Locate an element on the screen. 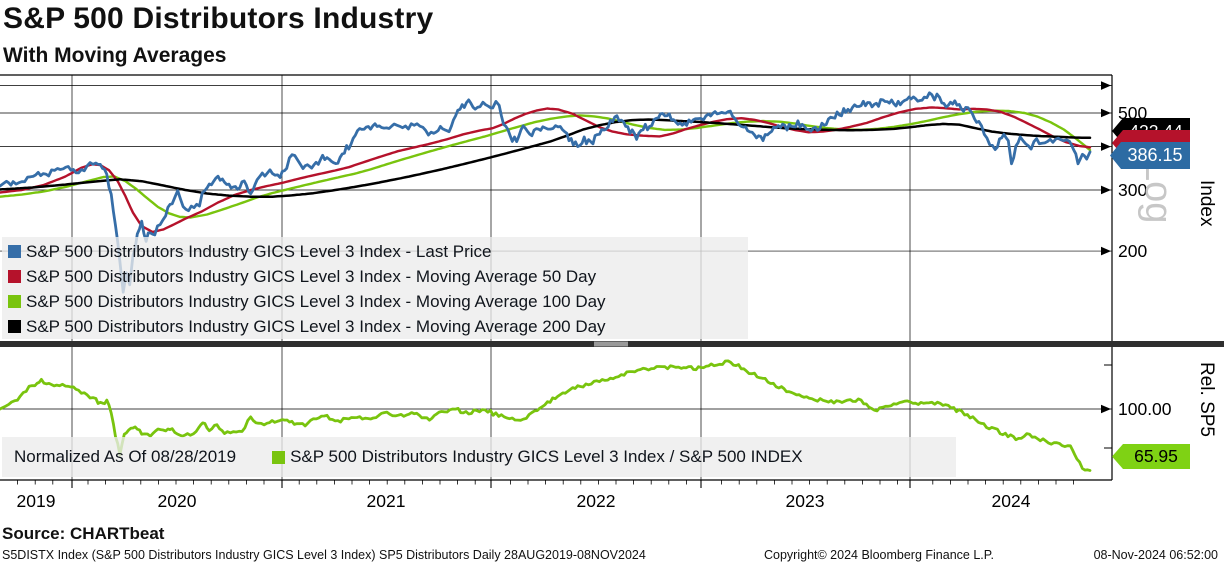 This screenshot has height=566, width=1224. lower-axis-title: Rel. SP5 is located at coordinates (1206, 399).